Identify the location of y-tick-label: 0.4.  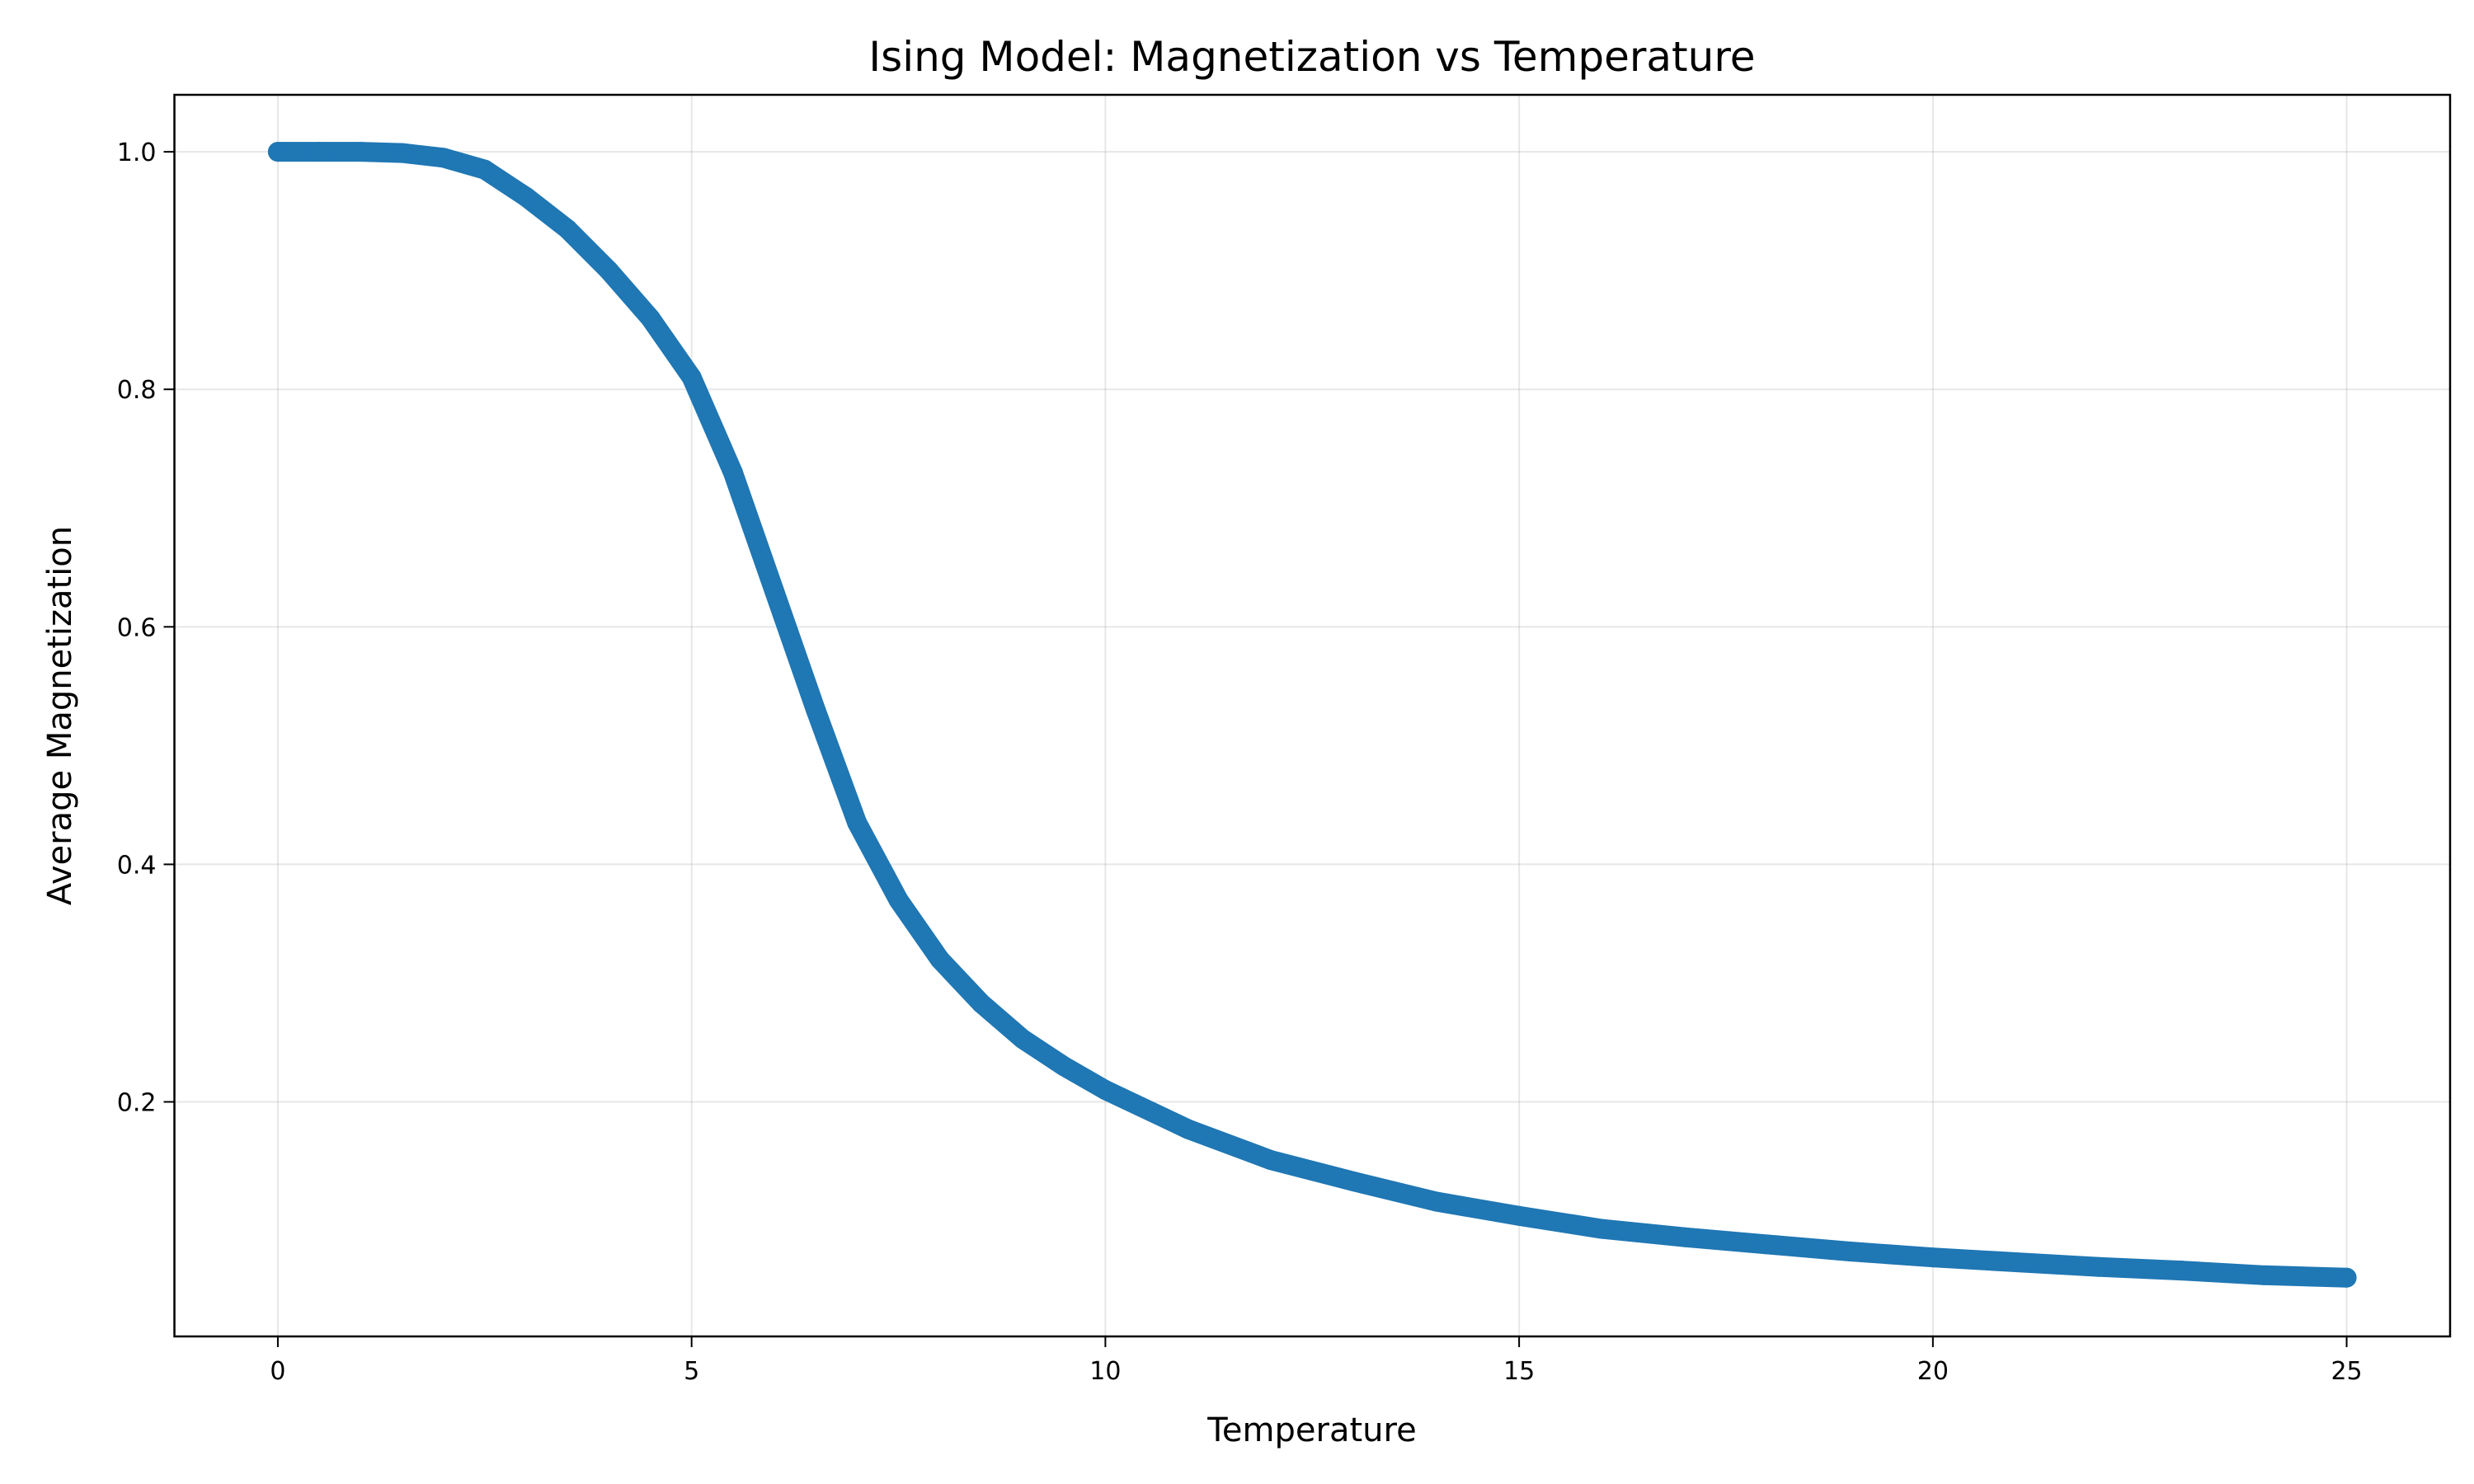
(137, 865).